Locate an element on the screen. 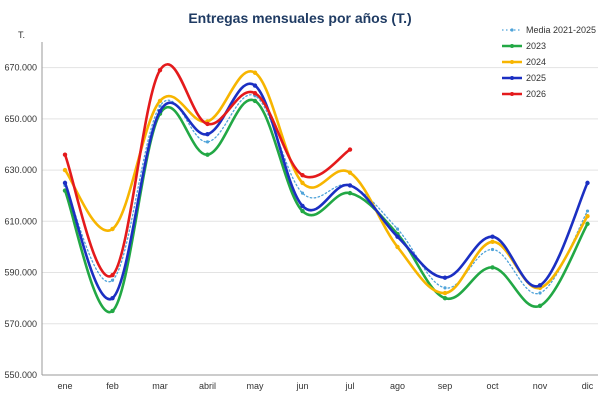 The image size is (600, 400). x-tick-labels: ene feb mar abril may jun jul ago sep oct nov dic is located at coordinates (325, 386).